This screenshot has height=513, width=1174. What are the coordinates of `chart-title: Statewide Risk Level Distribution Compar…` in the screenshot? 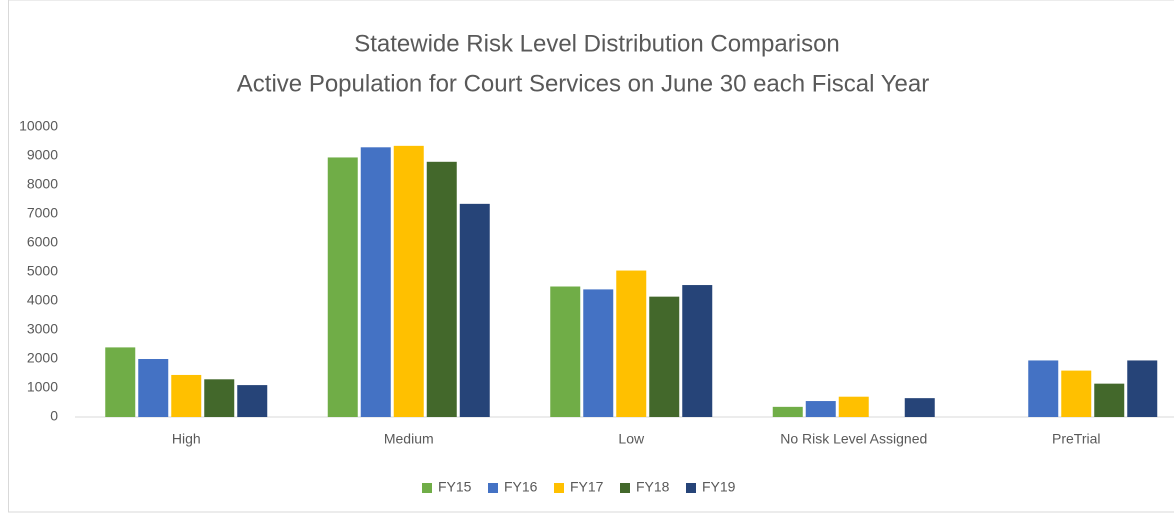 It's located at (597, 43).